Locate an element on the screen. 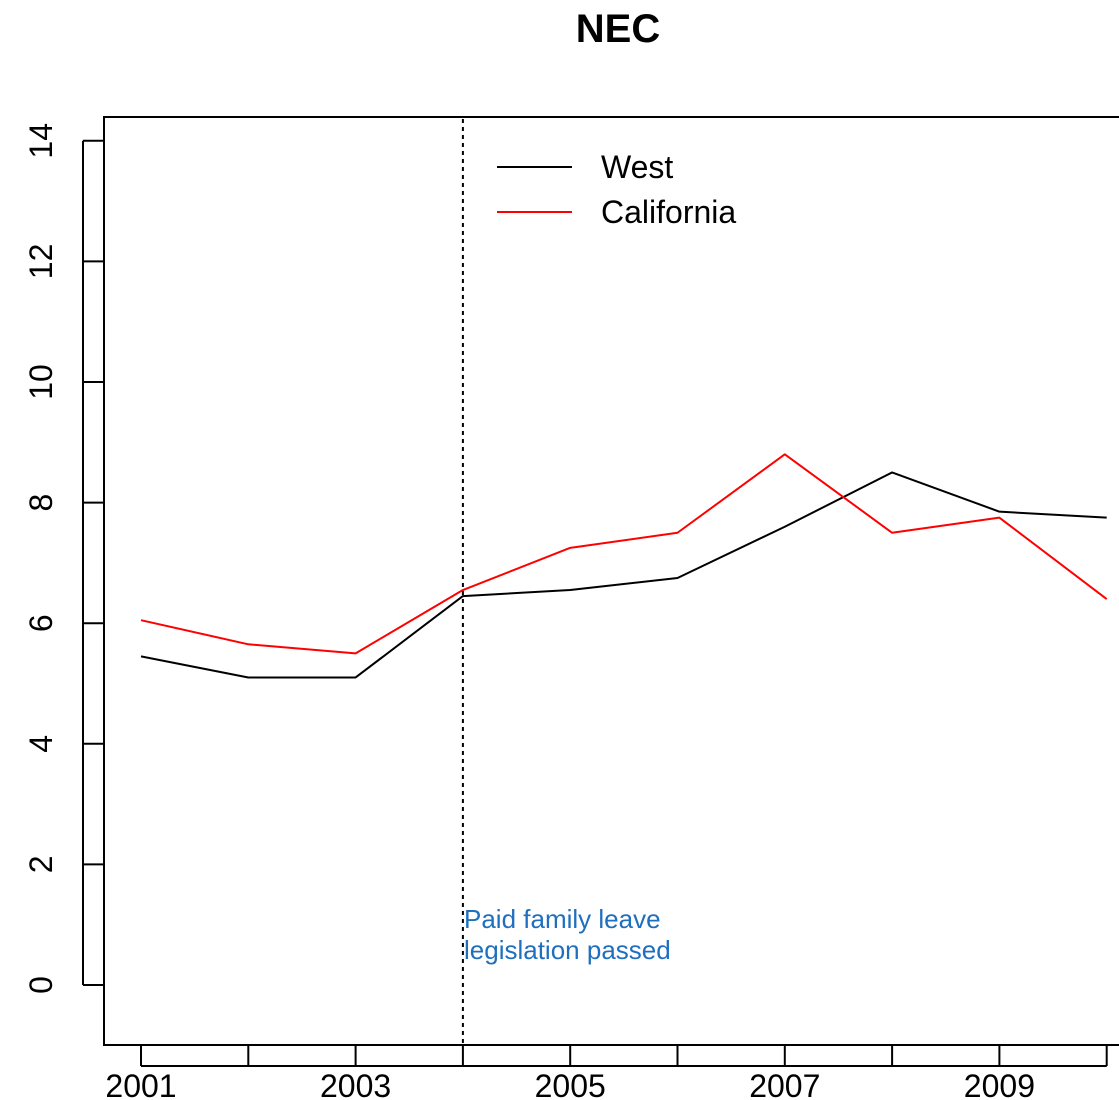 Image resolution: width=1119 pixels, height=1100 pixels. y-tick-label: 14 is located at coordinates (41, 141).